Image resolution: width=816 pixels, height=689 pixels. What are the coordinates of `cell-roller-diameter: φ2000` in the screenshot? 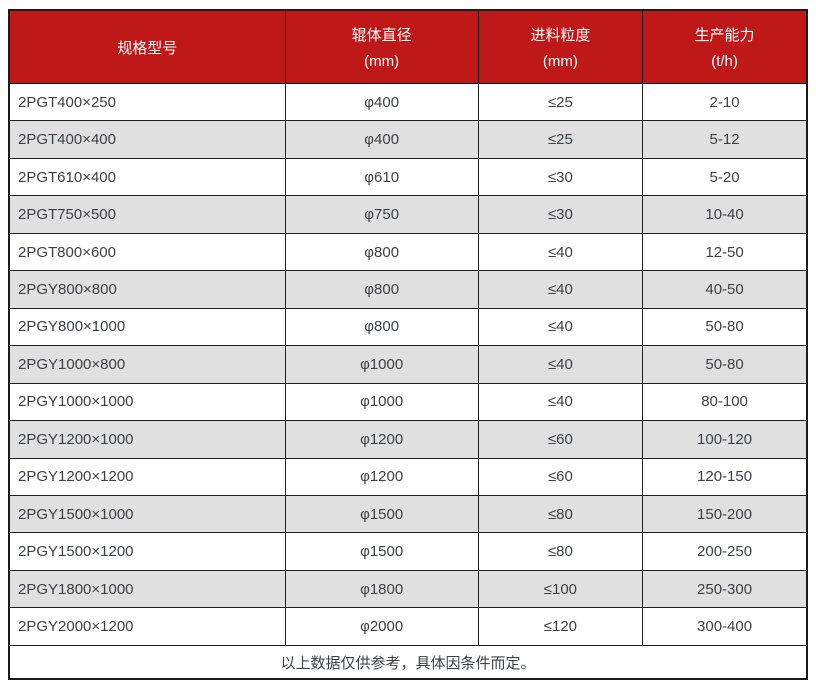 It's located at (381, 626).